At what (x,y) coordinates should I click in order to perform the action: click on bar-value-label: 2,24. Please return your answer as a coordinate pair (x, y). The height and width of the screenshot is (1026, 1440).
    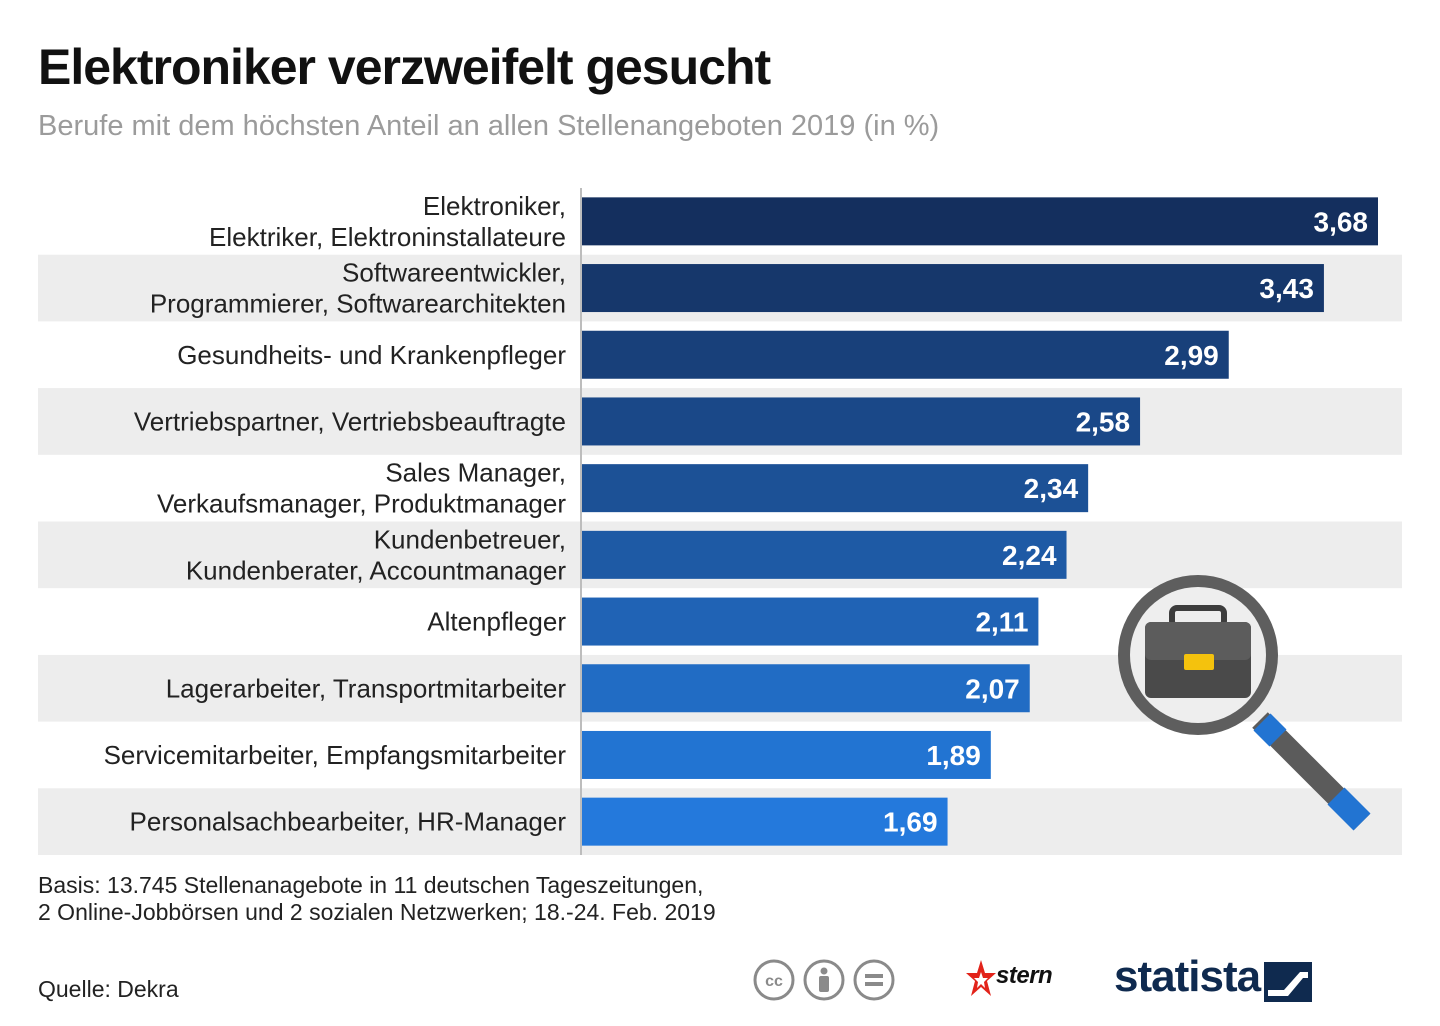
    Looking at the image, I should click on (1029, 555).